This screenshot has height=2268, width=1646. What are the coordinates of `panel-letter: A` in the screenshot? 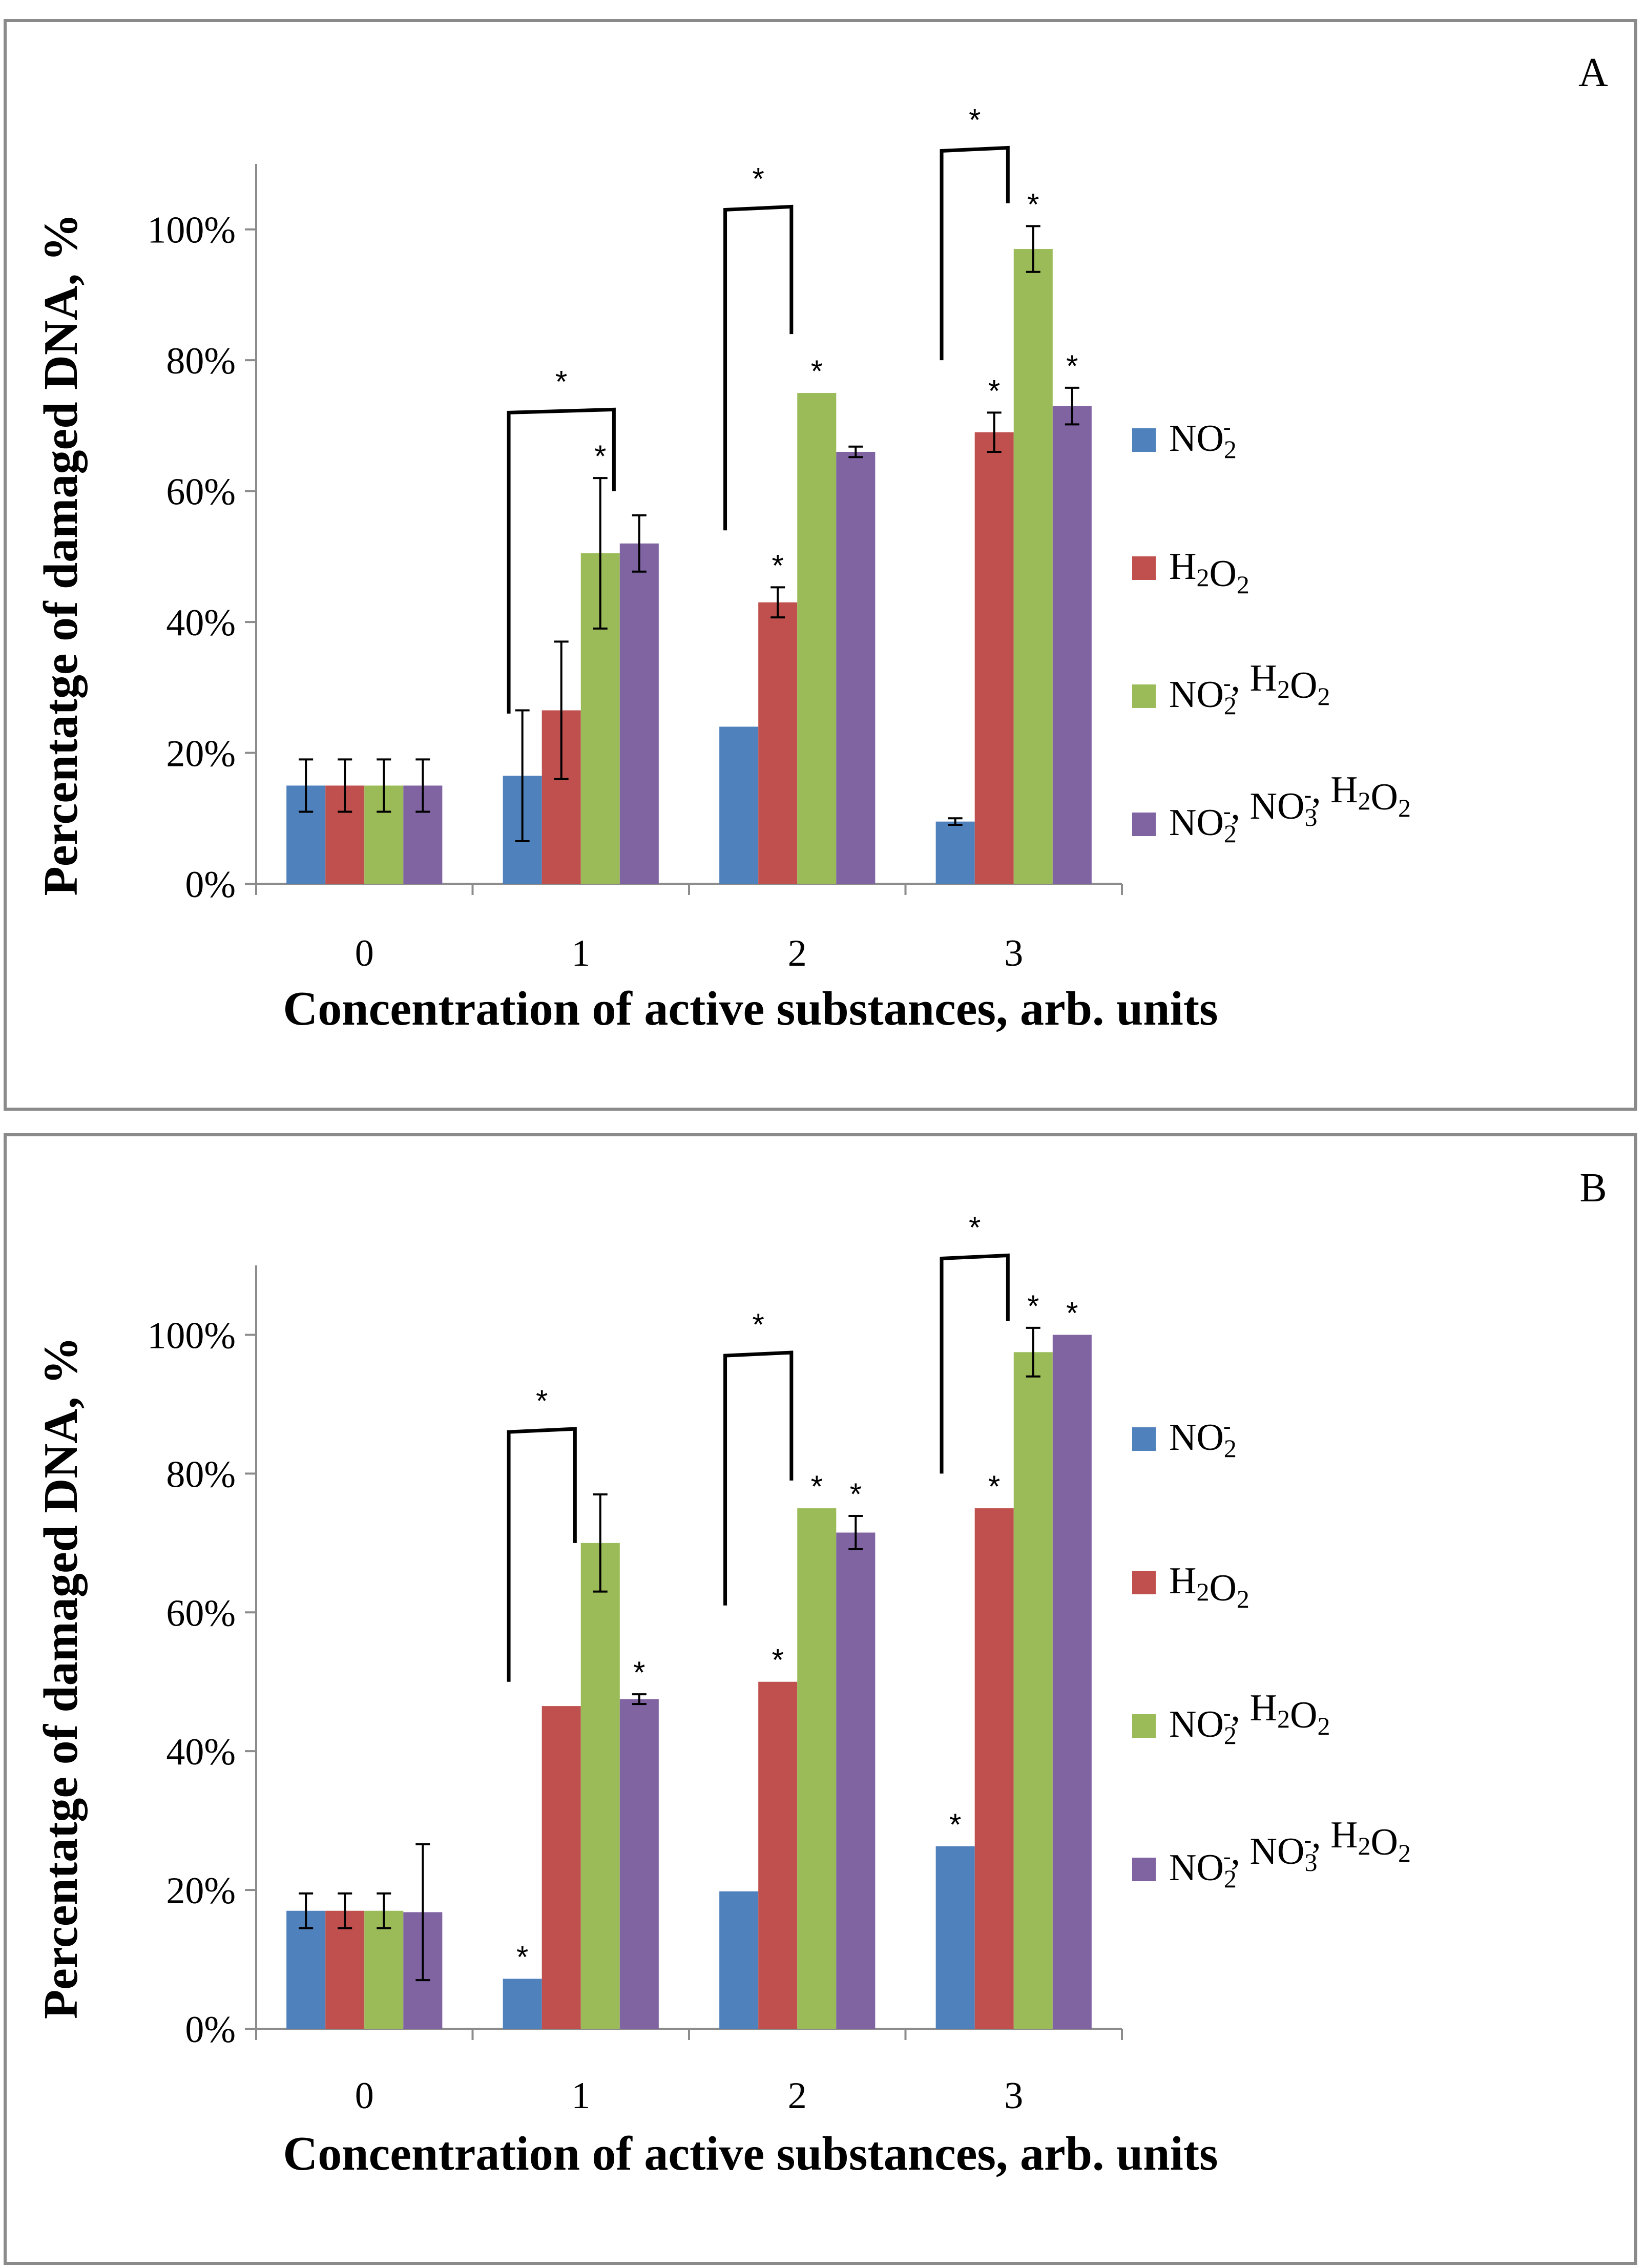 It's located at (1593, 73).